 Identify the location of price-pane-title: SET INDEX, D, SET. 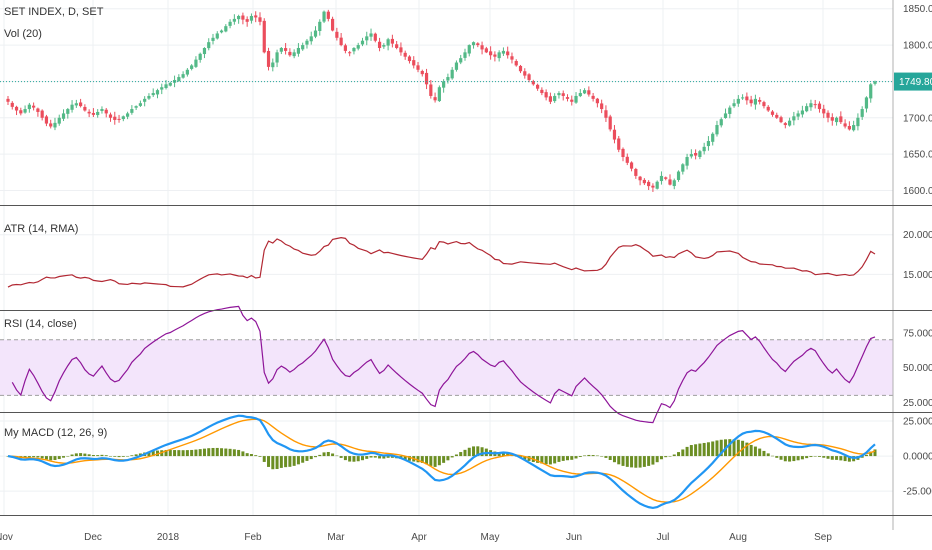
(54, 12).